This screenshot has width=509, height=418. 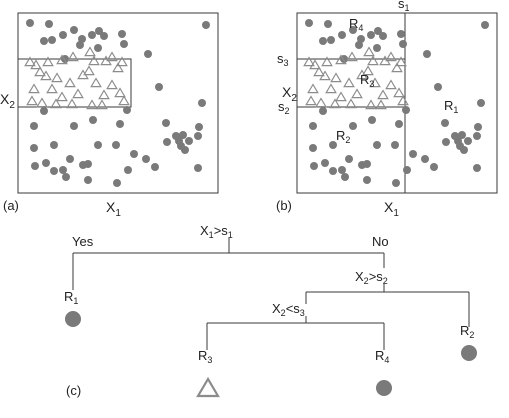 I want to click on tree-no-label: No, so click(x=380, y=241).